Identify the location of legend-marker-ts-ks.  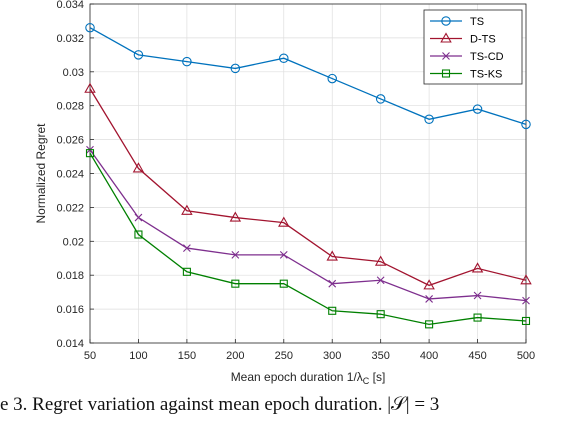
(446, 73).